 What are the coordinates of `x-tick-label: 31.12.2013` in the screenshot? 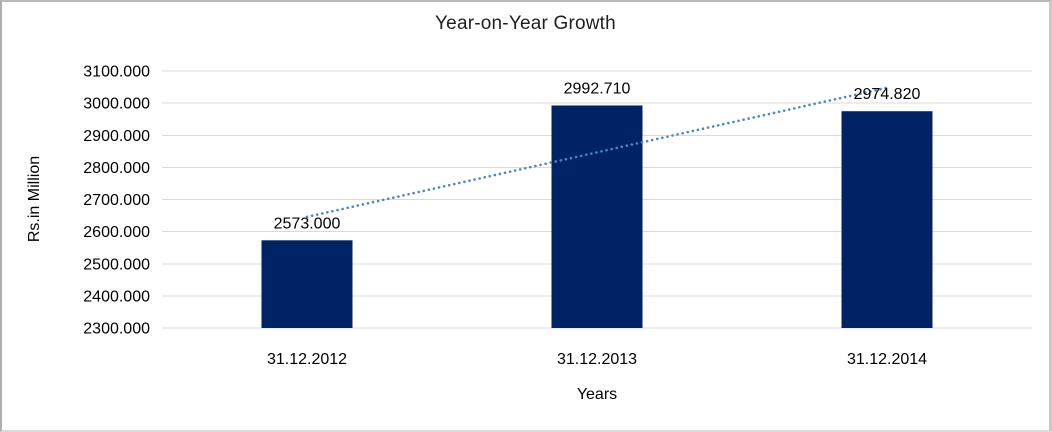 It's located at (597, 359).